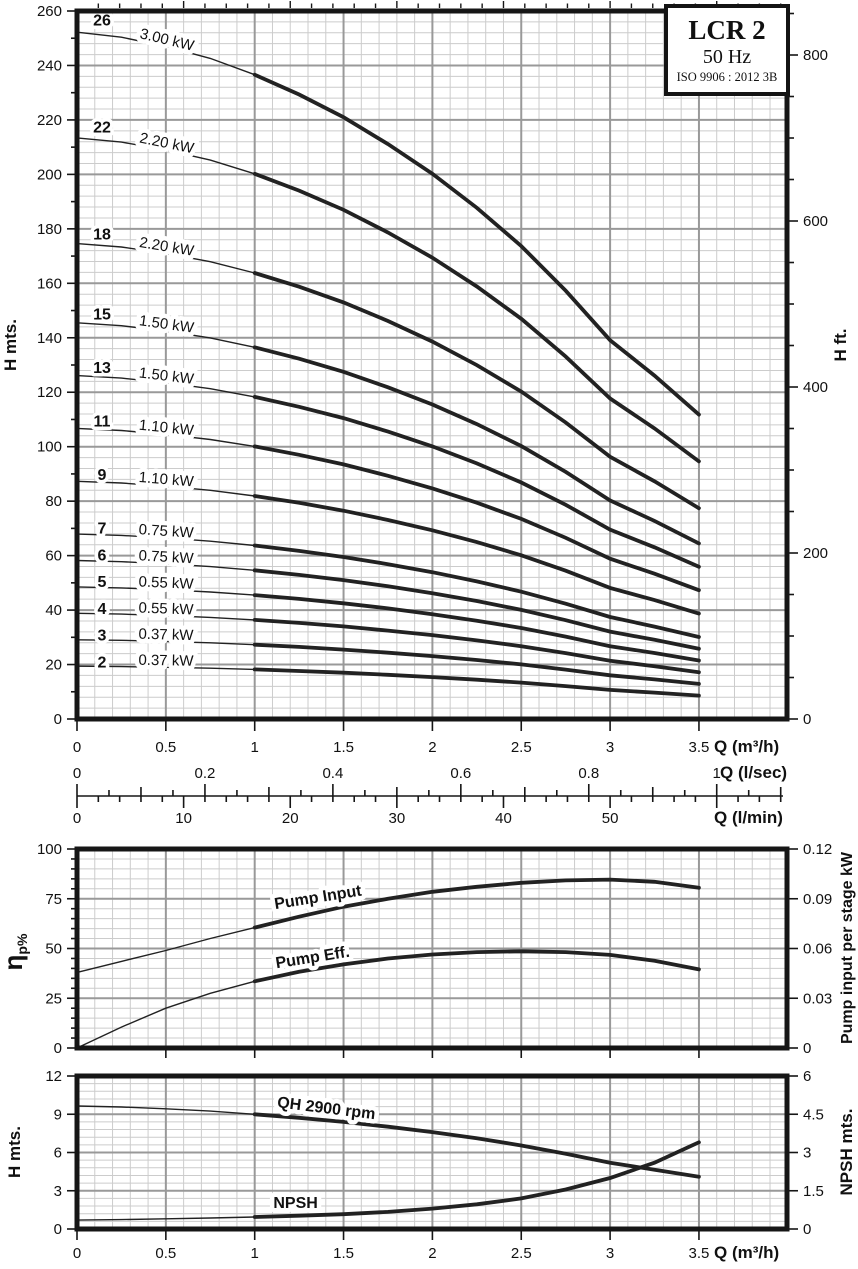  Describe the element at coordinates (295, 1203) in the screenshot. I see `npsh-label: NPSH` at that location.